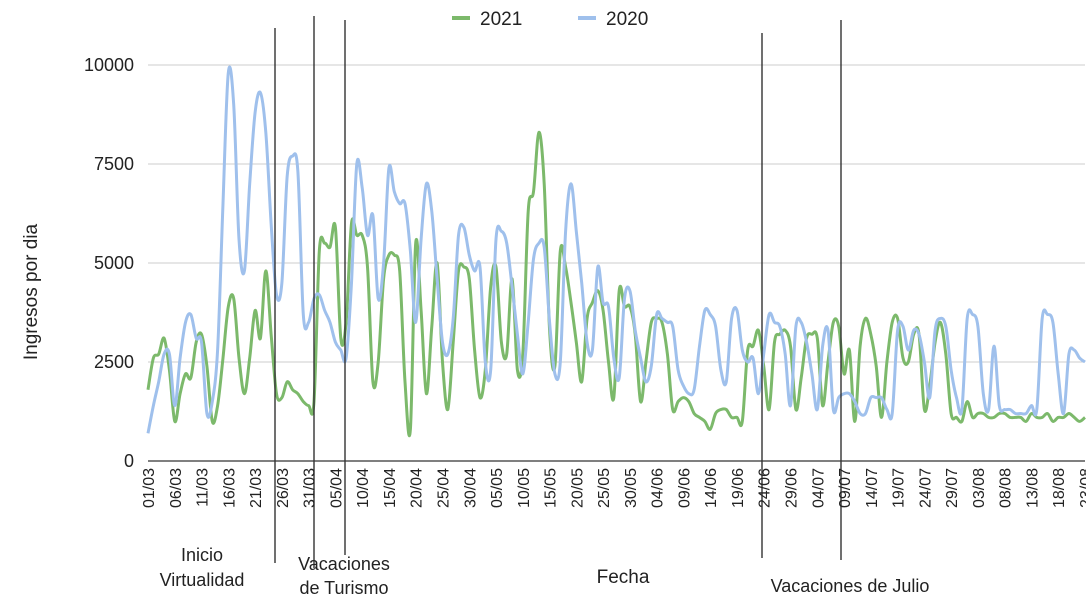  Describe the element at coordinates (202, 555) in the screenshot. I see `annotation-inicio-line1: Inicio` at that location.